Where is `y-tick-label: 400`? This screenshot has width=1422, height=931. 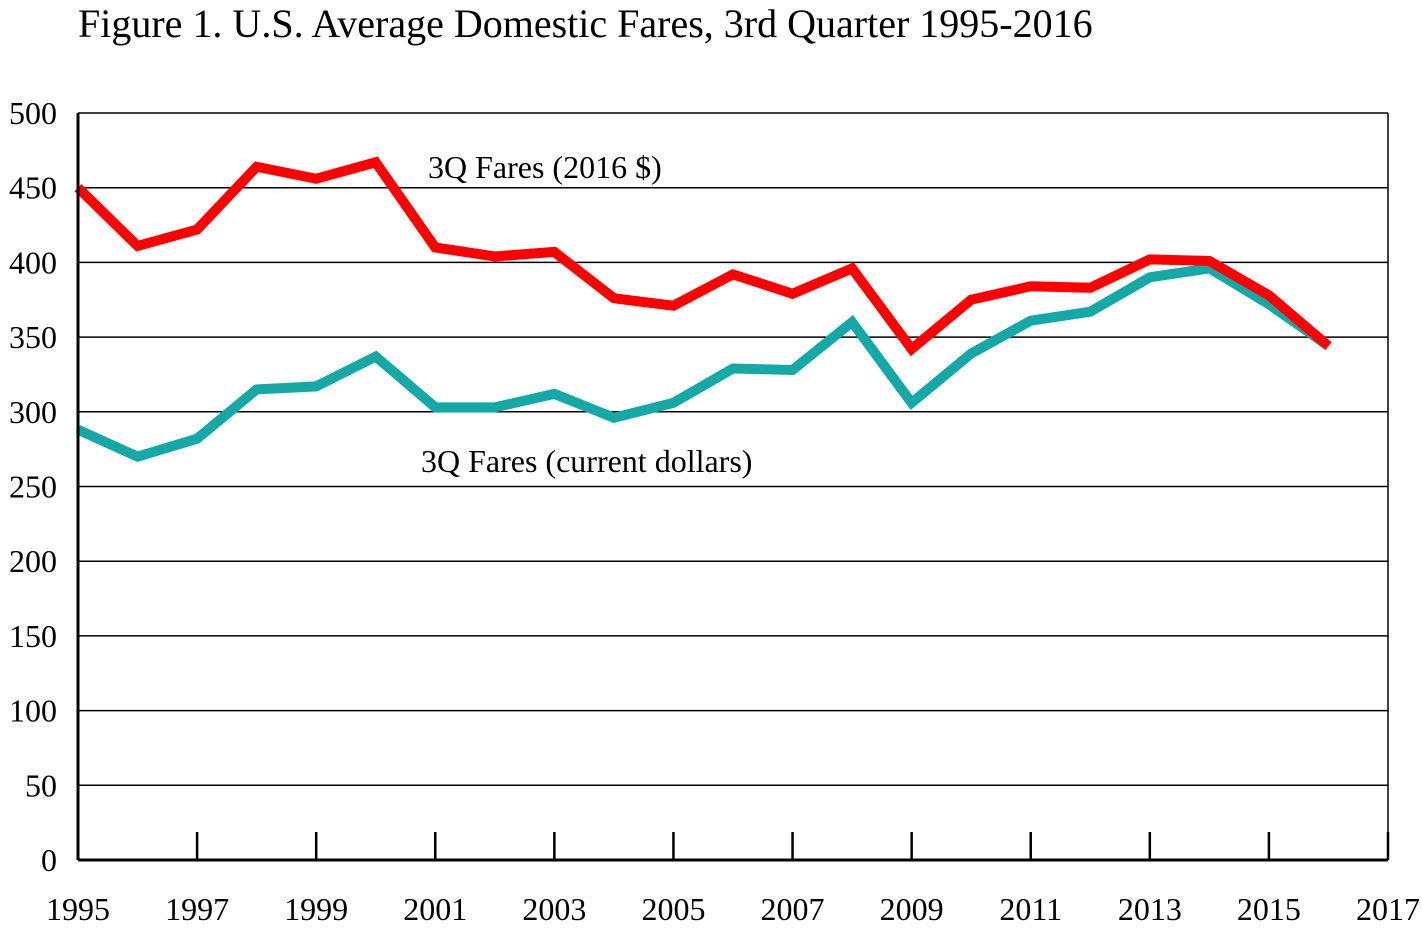 y-tick-label: 400 is located at coordinates (33, 262).